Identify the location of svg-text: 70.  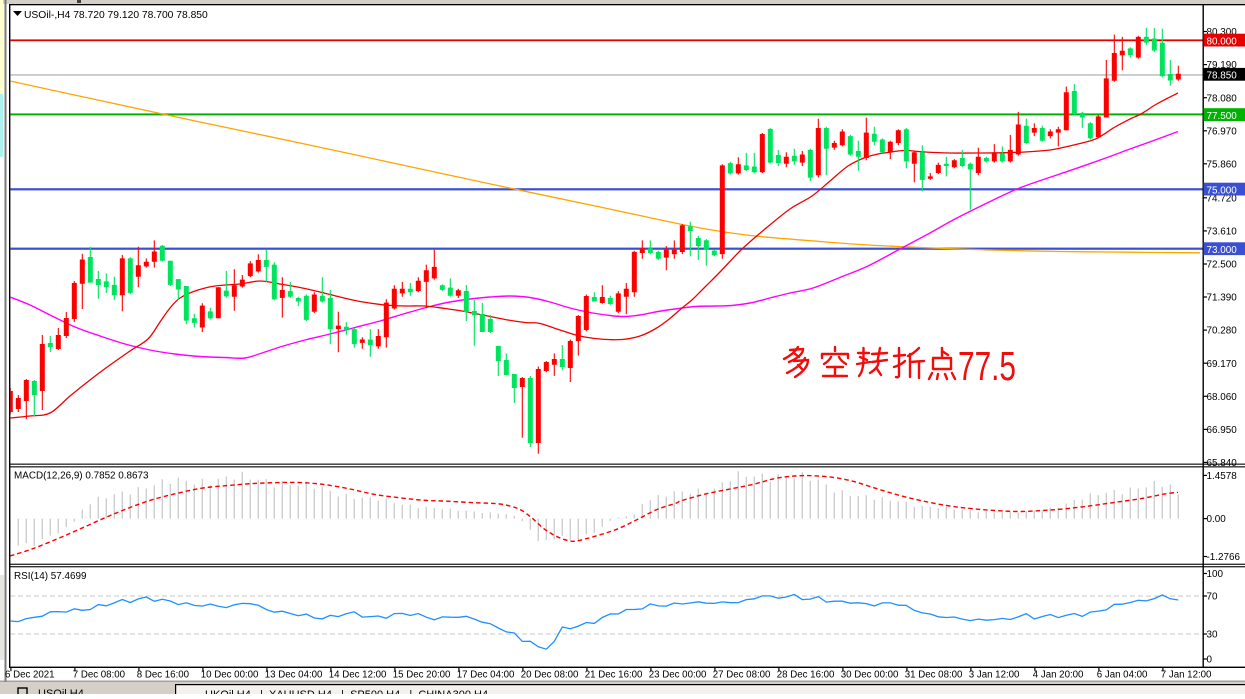
(1212, 597).